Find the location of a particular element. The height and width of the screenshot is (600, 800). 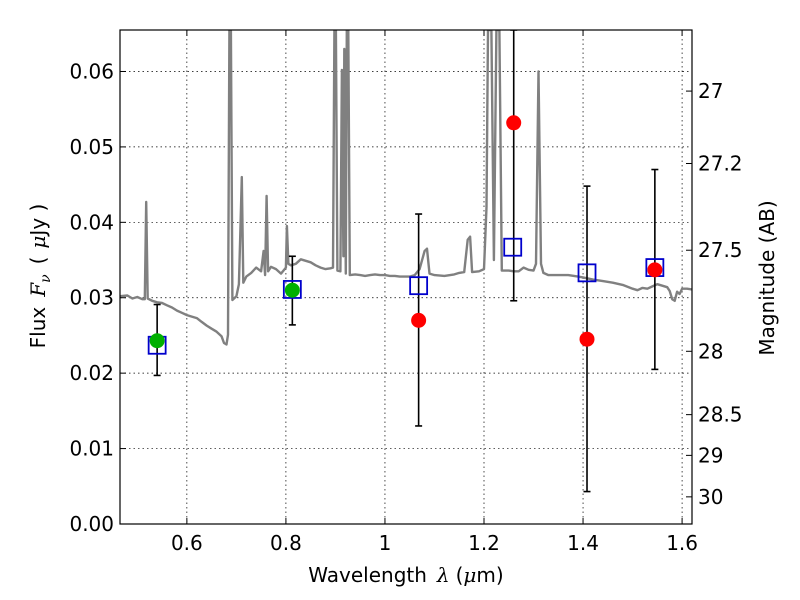

y-tick-label: 0.05 is located at coordinates (91, 147).